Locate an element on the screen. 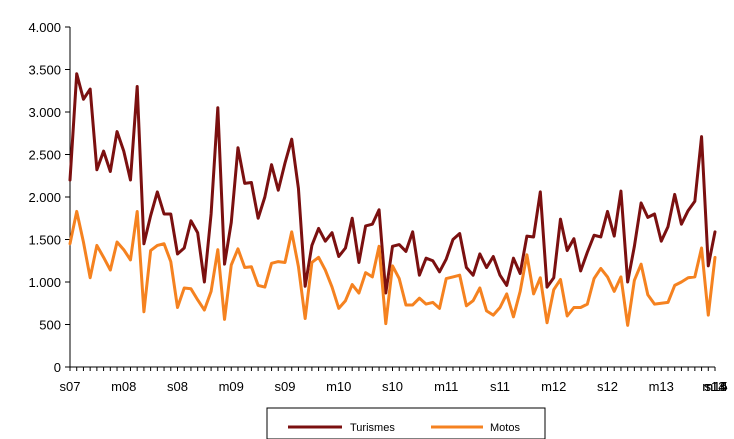 Image resolution: width=734 pixels, height=439 pixels. x-tick-label: s12 is located at coordinates (607, 386).